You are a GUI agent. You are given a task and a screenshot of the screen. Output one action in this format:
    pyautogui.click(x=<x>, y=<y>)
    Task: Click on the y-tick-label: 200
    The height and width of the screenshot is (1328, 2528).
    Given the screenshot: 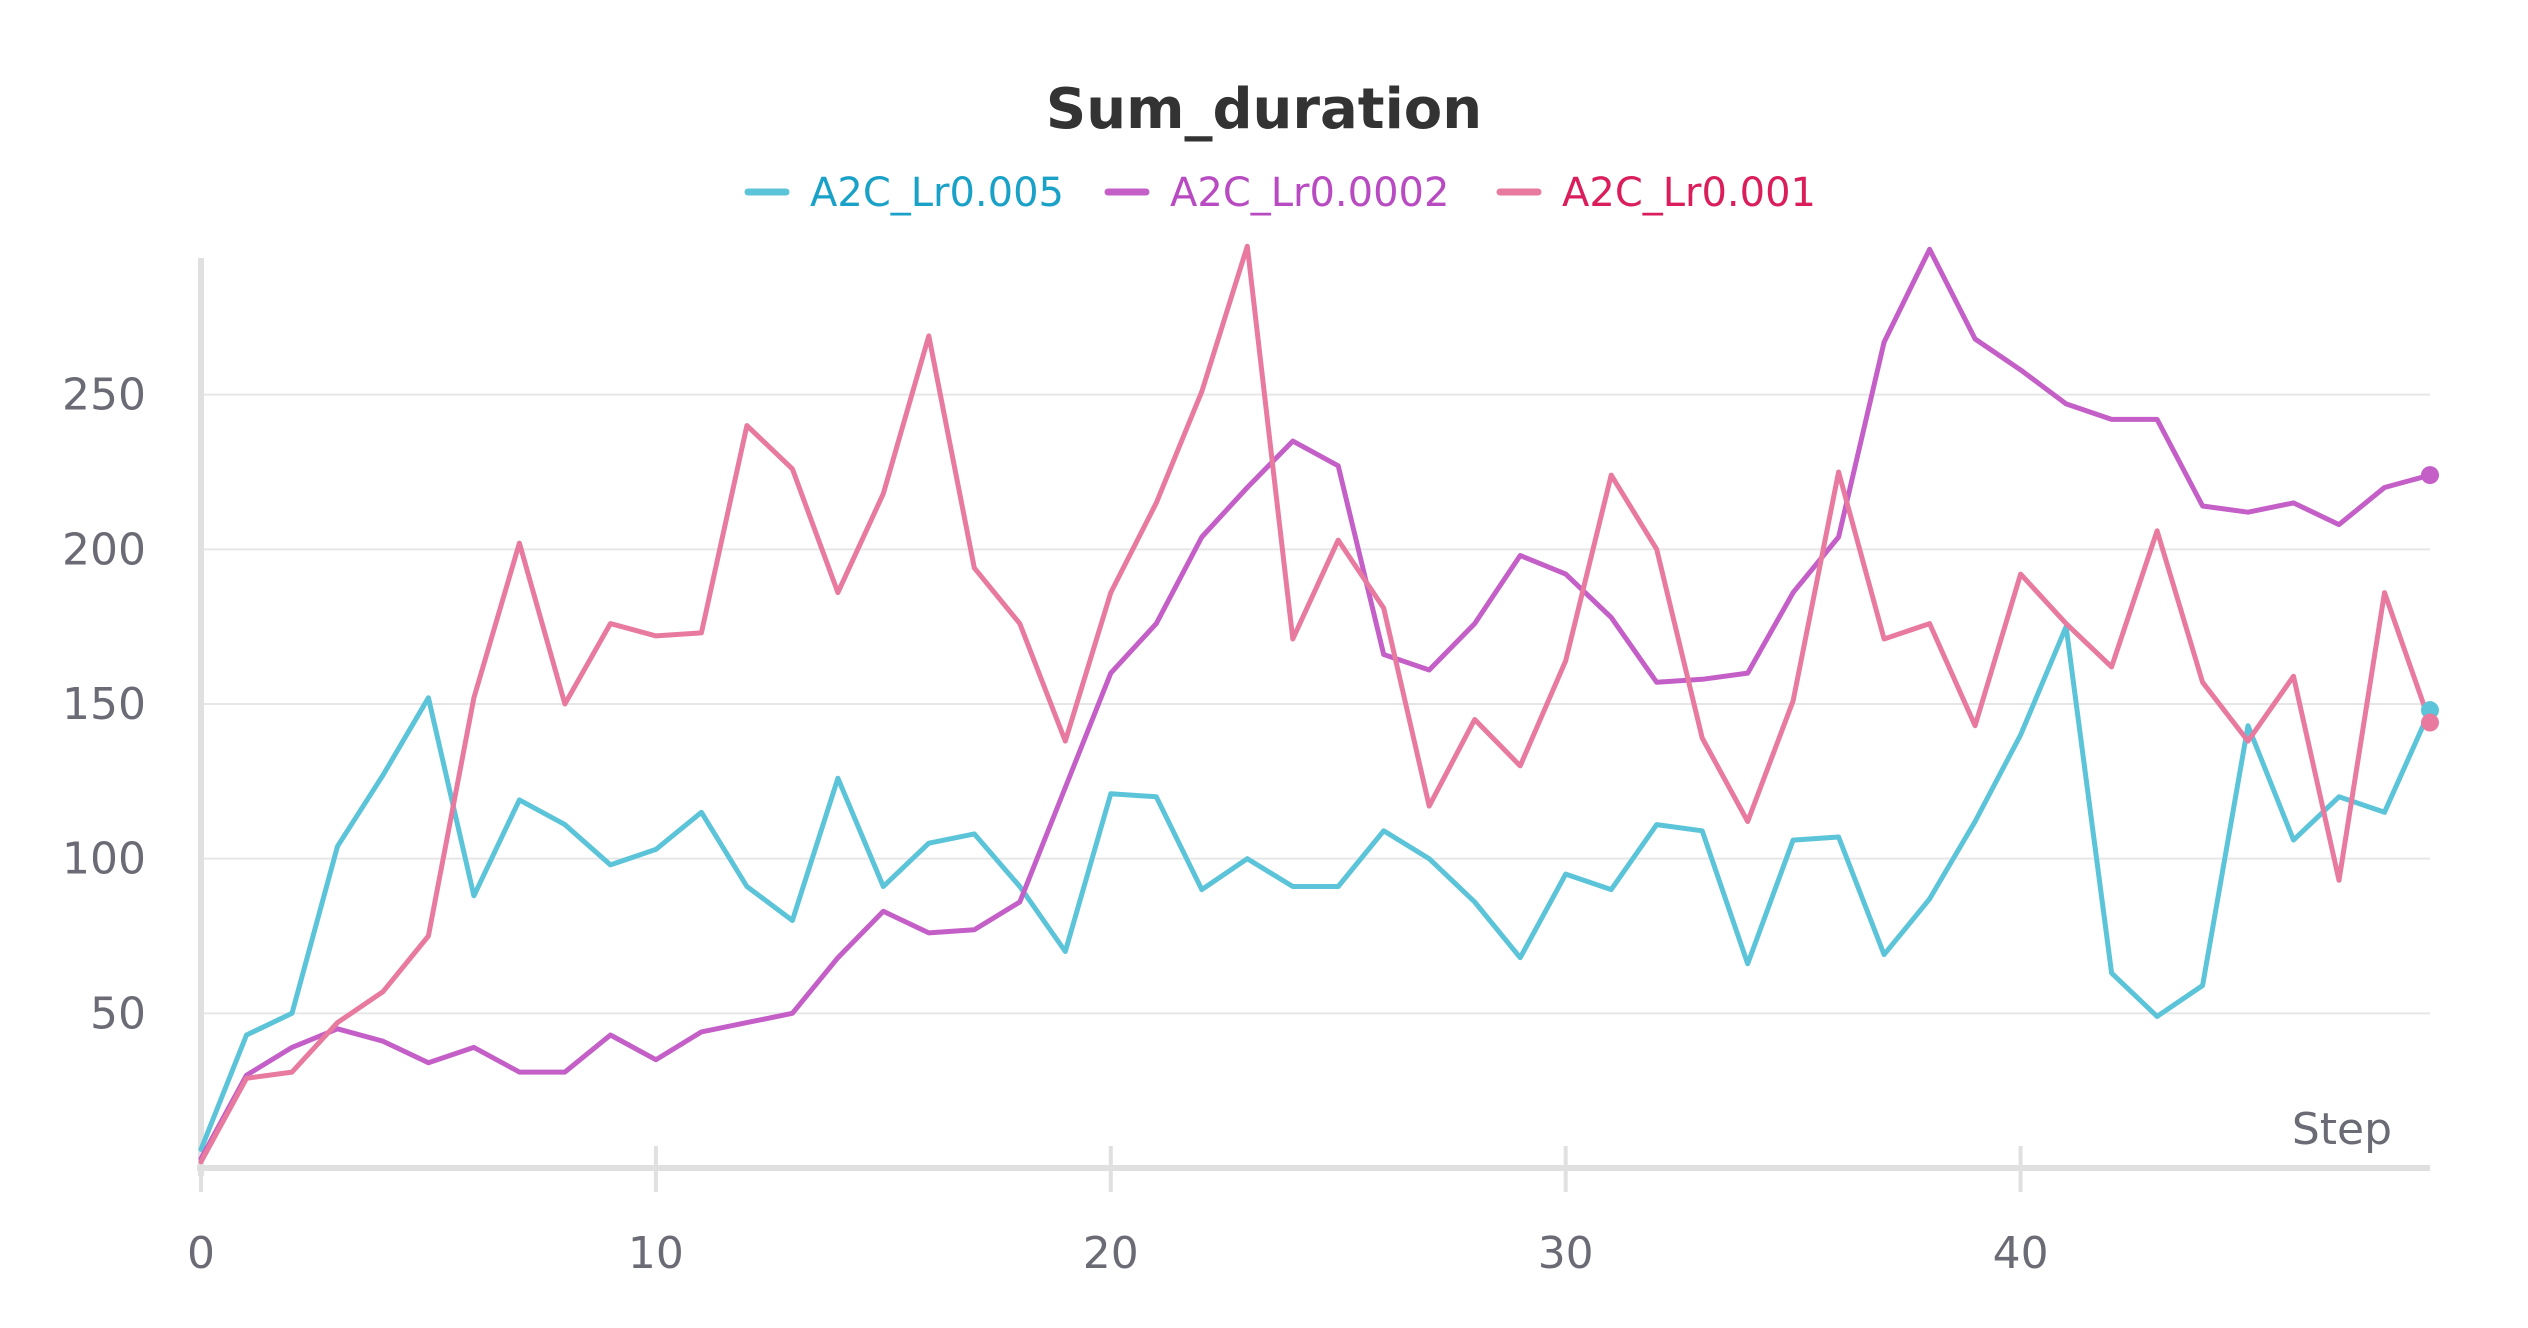 What is the action you would take?
    pyautogui.click(x=104, y=549)
    